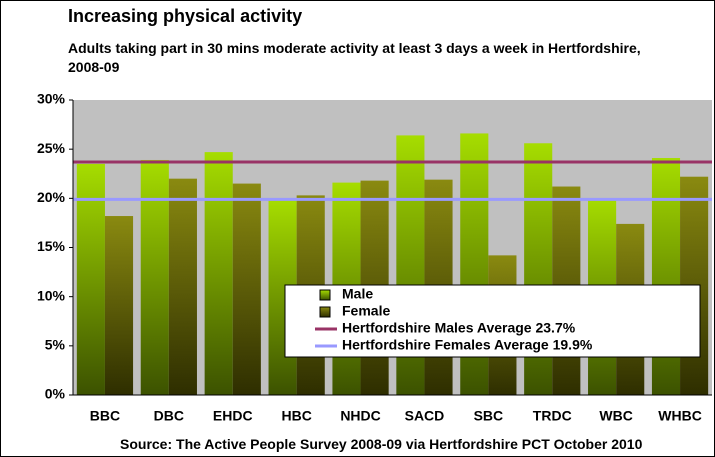 This screenshot has height=457, width=715. What do you see at coordinates (51, 148) in the screenshot?
I see `y-tick-label: 25%` at bounding box center [51, 148].